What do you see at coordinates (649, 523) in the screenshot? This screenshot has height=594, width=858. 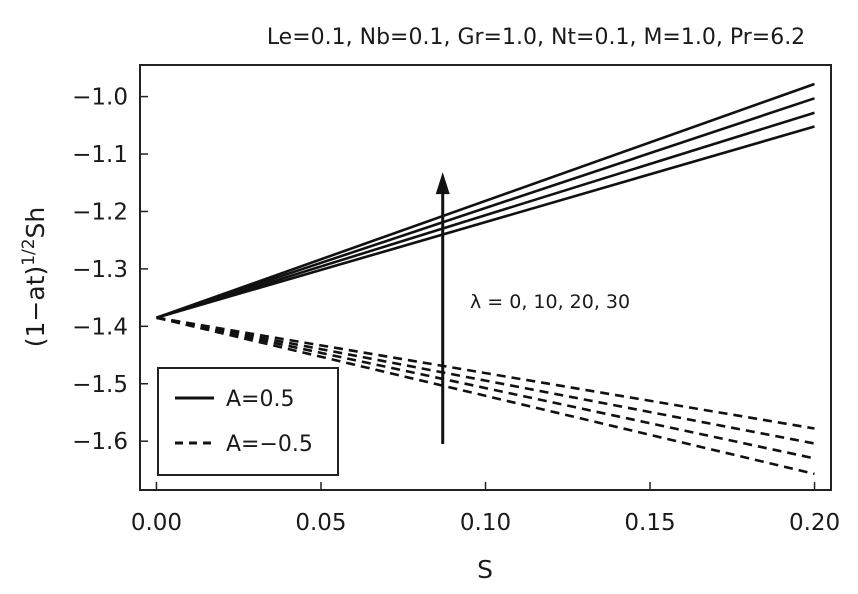 I see `x-tick-label: 0.15` at bounding box center [649, 523].